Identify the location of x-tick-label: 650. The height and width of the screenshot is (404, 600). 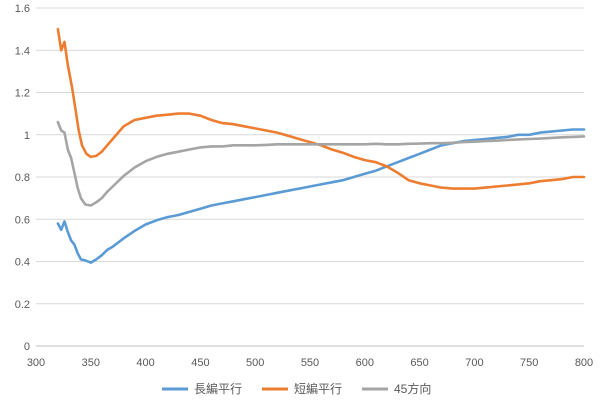
(419, 363).